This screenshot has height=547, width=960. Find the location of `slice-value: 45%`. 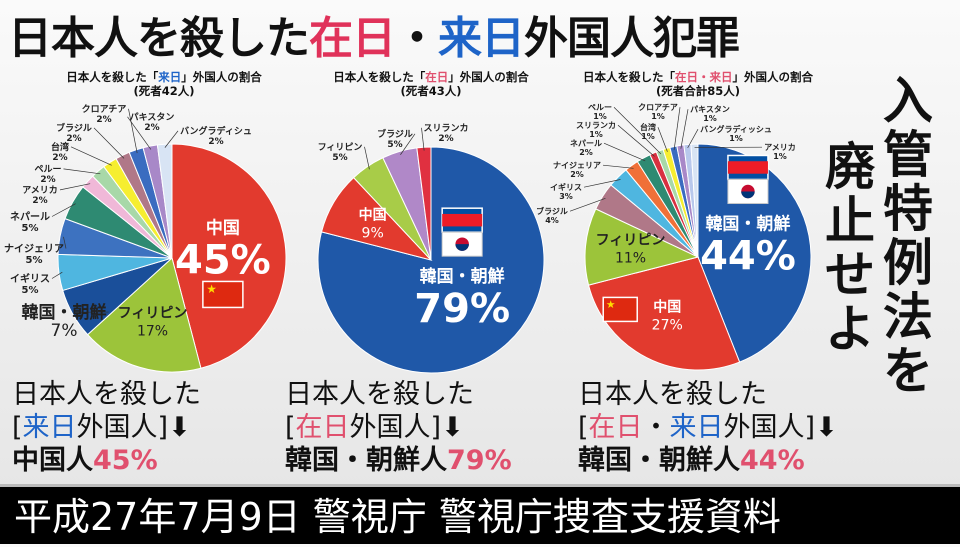

slice-value: 45% is located at coordinates (223, 260).